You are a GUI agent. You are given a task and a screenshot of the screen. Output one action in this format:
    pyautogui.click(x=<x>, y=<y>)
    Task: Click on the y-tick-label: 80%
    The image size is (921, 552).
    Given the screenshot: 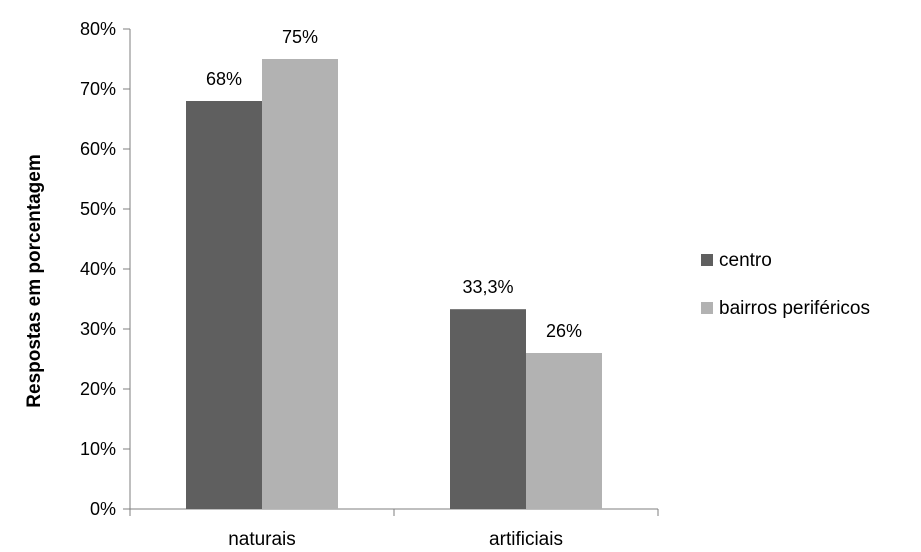 What is the action you would take?
    pyautogui.click(x=98, y=29)
    